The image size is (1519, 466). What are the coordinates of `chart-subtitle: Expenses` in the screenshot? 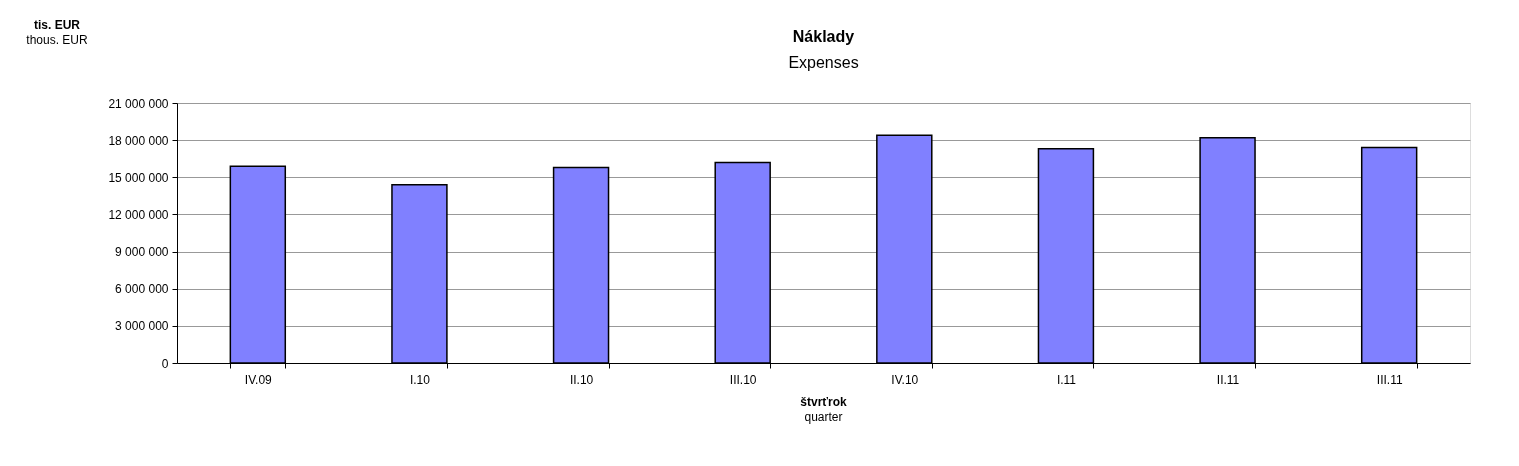 It's located at (823, 62).